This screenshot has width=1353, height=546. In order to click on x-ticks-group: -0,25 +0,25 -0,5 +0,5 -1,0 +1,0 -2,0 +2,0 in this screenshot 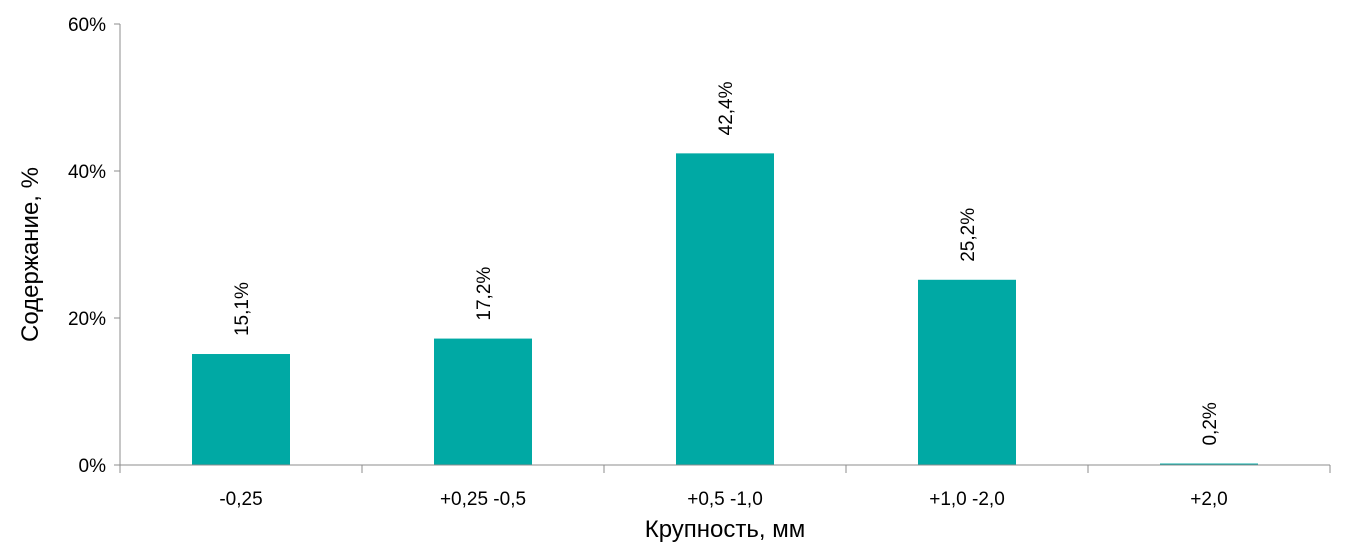, I will do `click(725, 487)`.